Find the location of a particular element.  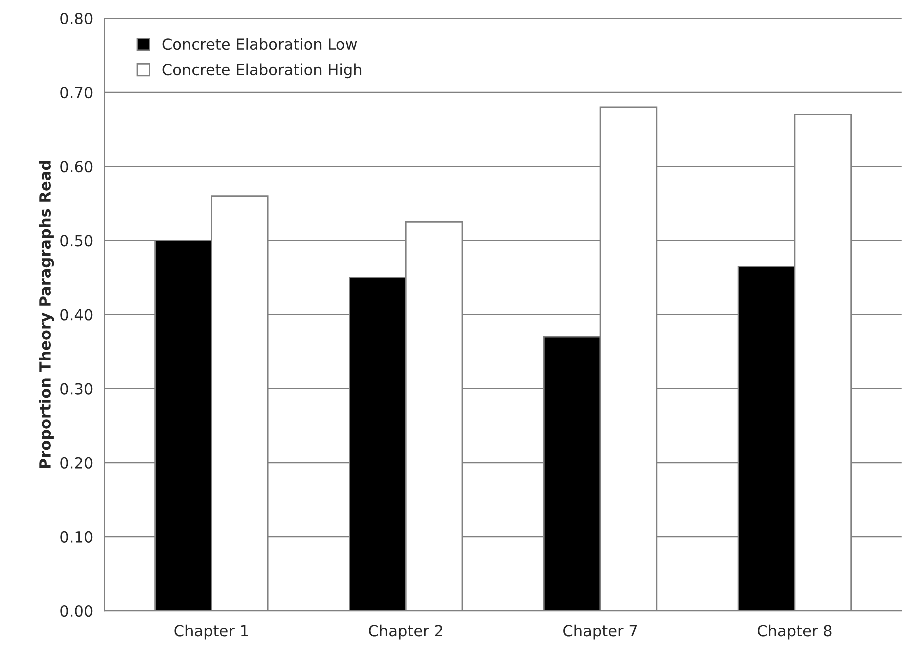

y-tick-label: 0.40 is located at coordinates (76, 315).